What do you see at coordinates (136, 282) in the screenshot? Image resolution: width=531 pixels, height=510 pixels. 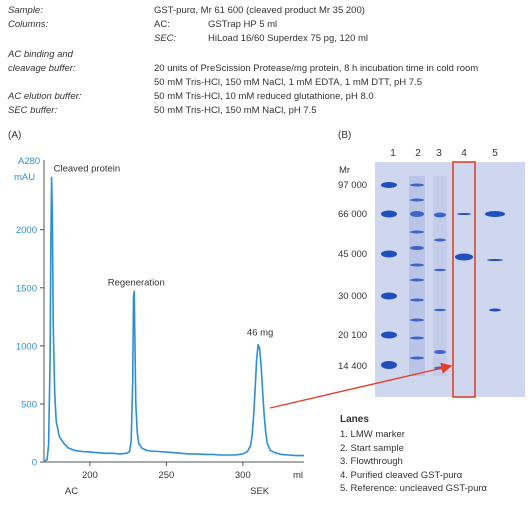 I see `peak-annotation: Regeneration` at bounding box center [136, 282].